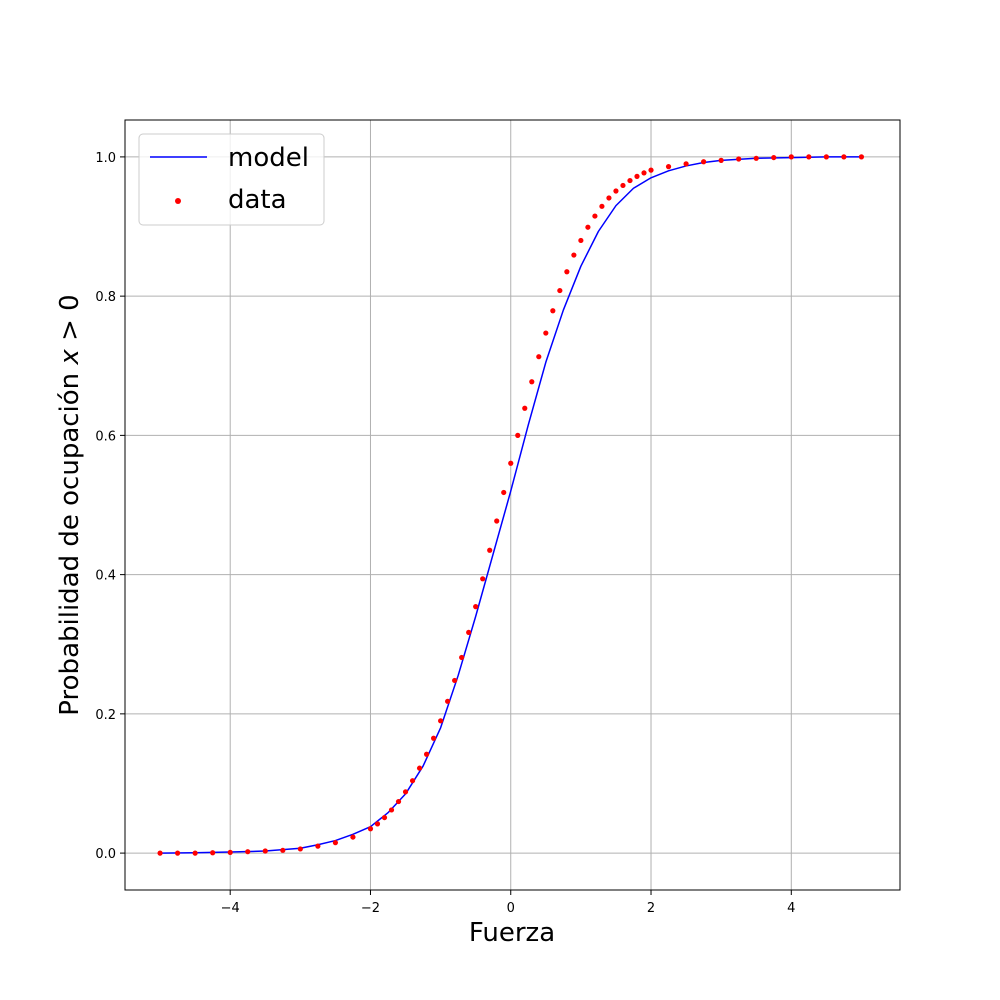  I want to click on y-tick-label: 0.4, so click(105, 576).